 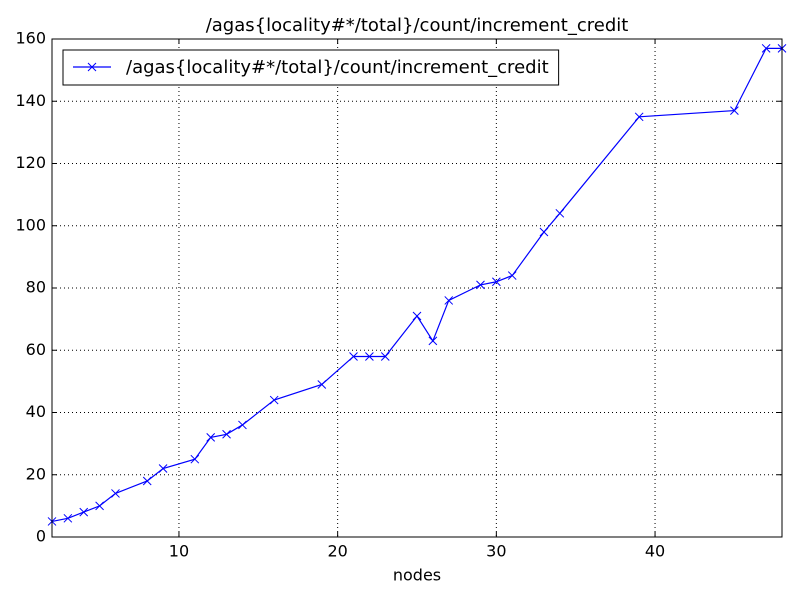 I want to click on y-tick-label: 0, so click(x=41, y=536).